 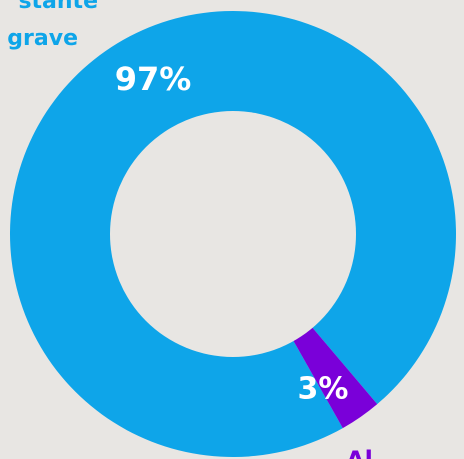 I want to click on slice-category-label: Al, so click(x=359, y=452).